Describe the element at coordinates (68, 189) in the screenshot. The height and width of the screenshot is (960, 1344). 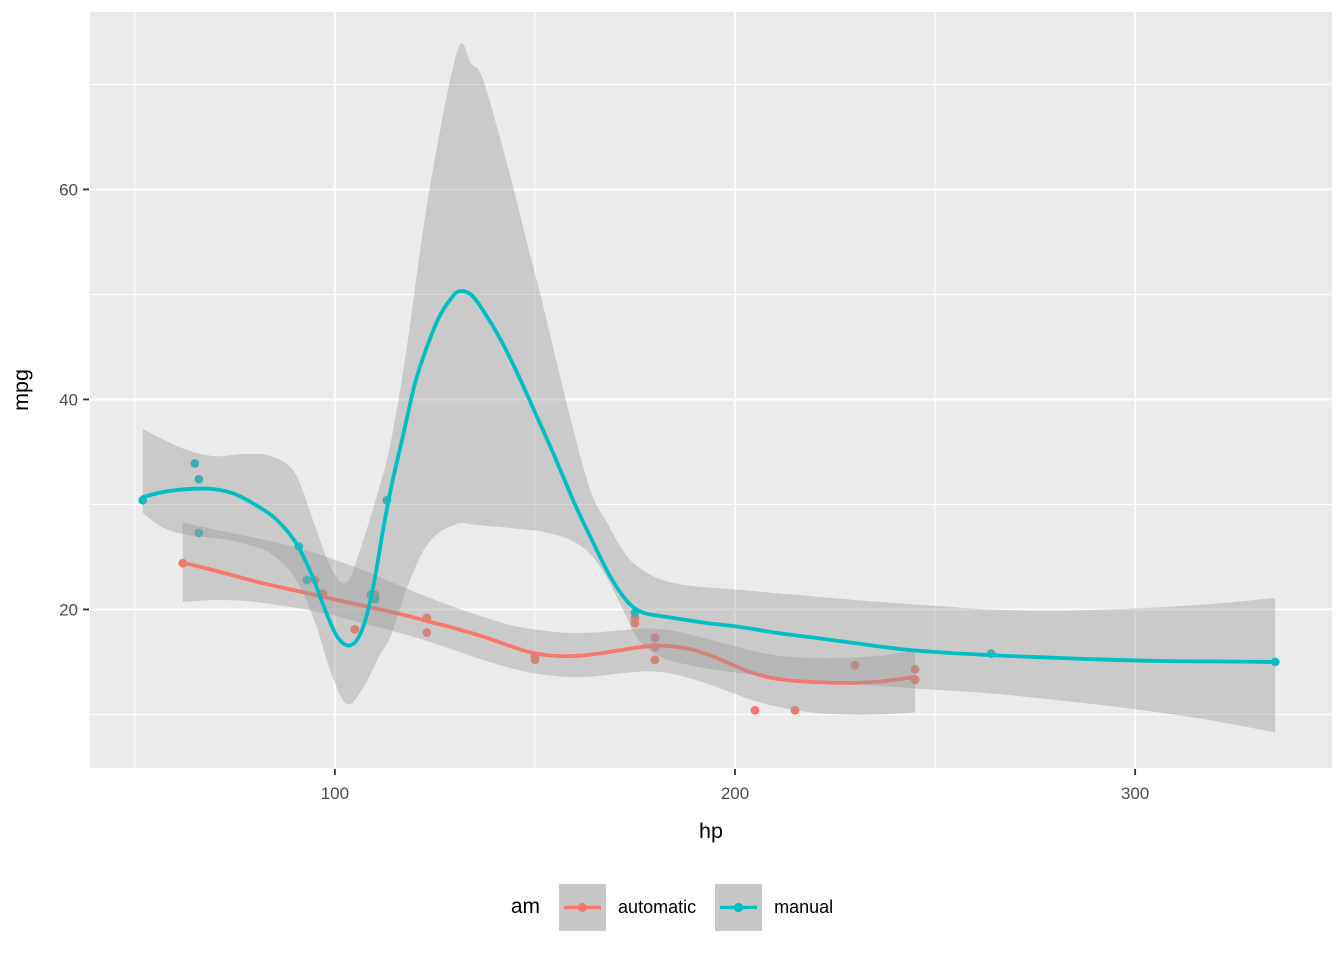
I see `y-tick-label: 60` at that location.